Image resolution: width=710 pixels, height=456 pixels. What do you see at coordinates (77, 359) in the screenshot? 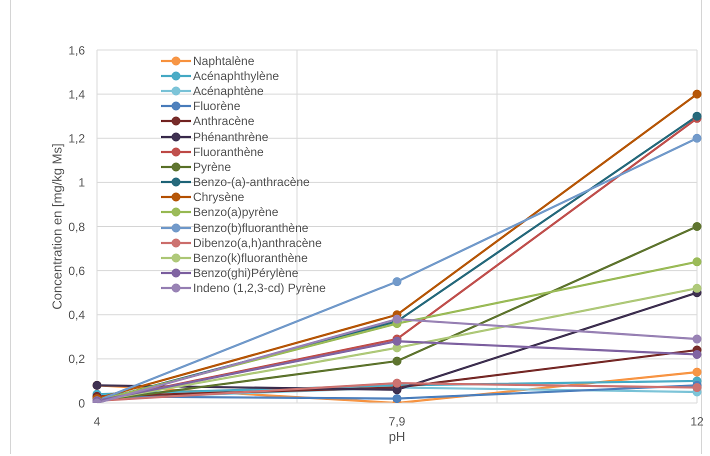
I see `y-tick-label: 0,2` at bounding box center [77, 359].